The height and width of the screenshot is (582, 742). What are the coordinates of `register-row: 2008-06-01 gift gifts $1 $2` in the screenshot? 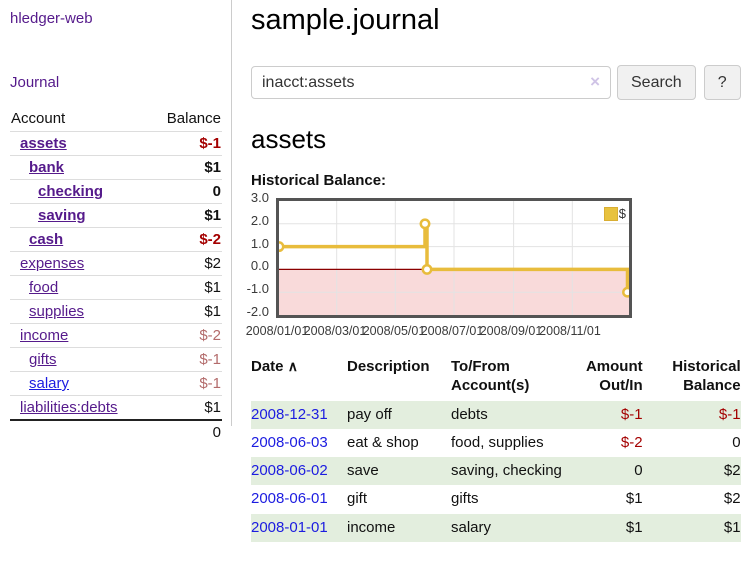 It's located at (496, 499).